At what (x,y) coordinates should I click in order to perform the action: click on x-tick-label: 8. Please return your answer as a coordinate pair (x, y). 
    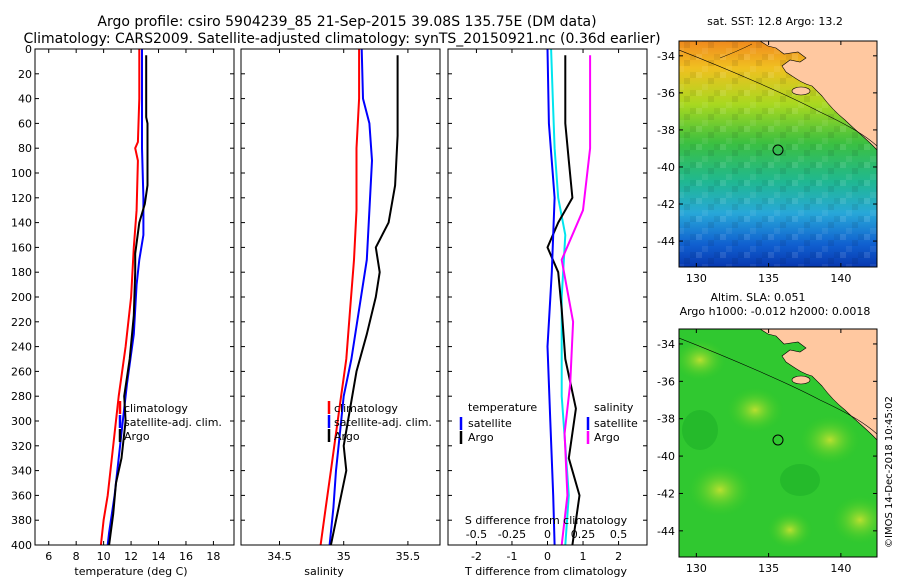
    Looking at the image, I should click on (76, 556).